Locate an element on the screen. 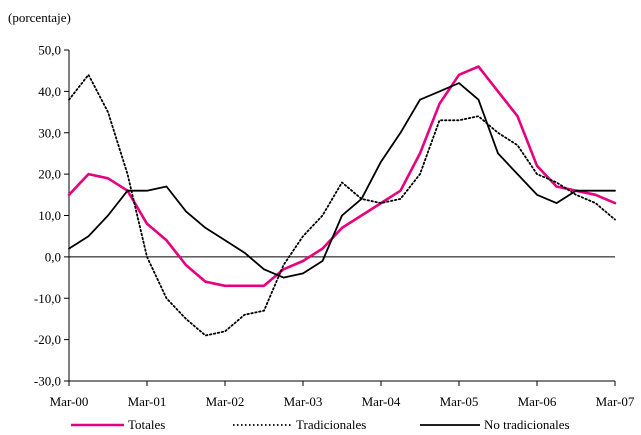 The image size is (641, 435). x-tick-label: Mar-00 is located at coordinates (69, 401).